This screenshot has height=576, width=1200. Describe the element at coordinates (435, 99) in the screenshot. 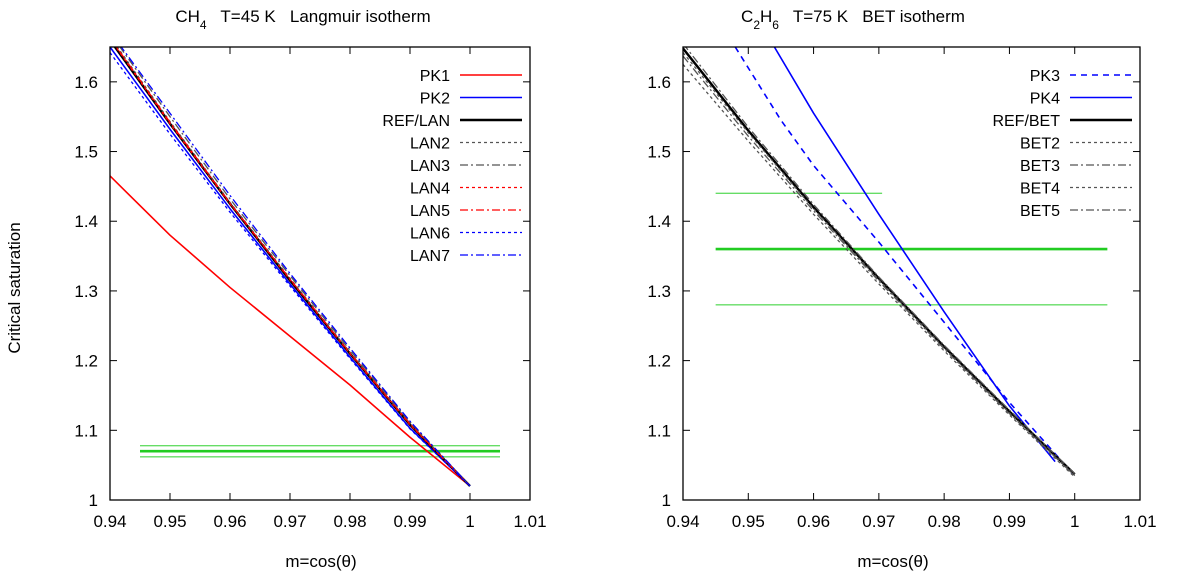

I see `legend-label: PK2` at that location.